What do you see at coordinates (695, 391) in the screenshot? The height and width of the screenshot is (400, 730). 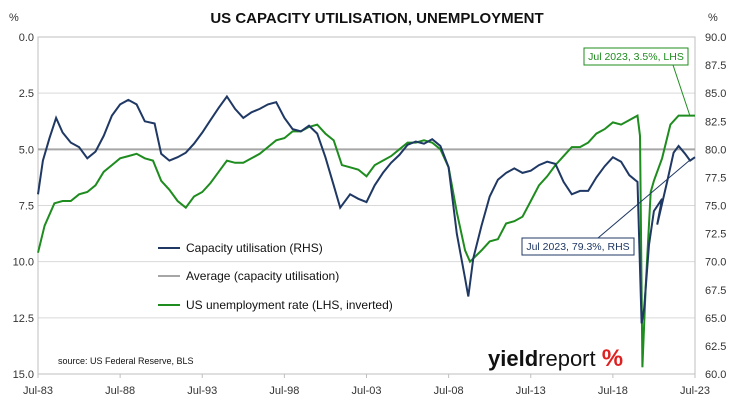 I see `x-tick-label: Jul-23` at bounding box center [695, 391].